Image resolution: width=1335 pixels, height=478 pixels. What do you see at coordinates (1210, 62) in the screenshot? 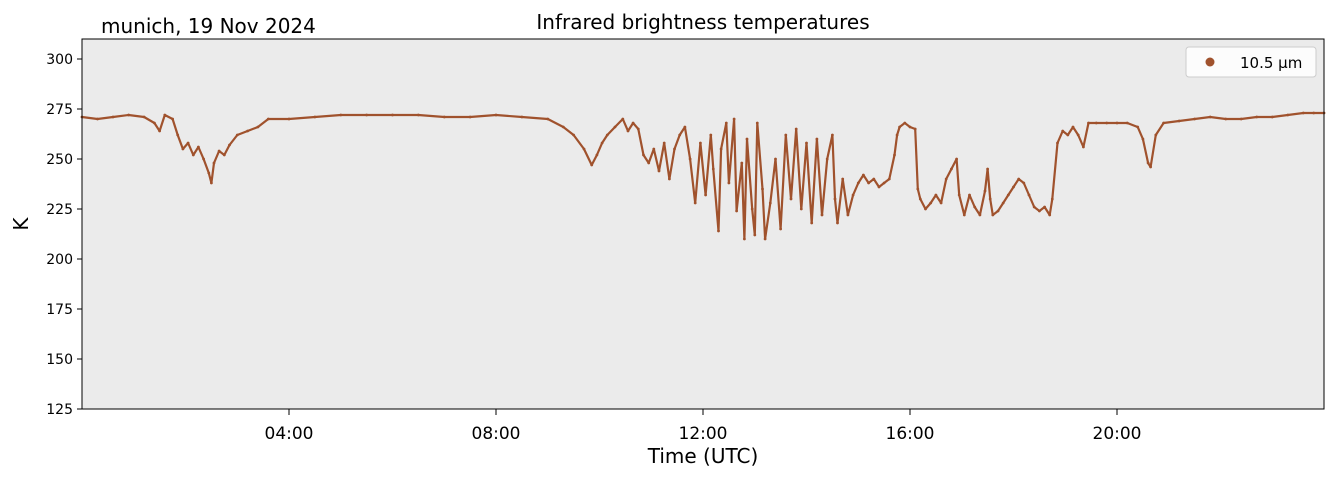
I see `legend-marker` at bounding box center [1210, 62].